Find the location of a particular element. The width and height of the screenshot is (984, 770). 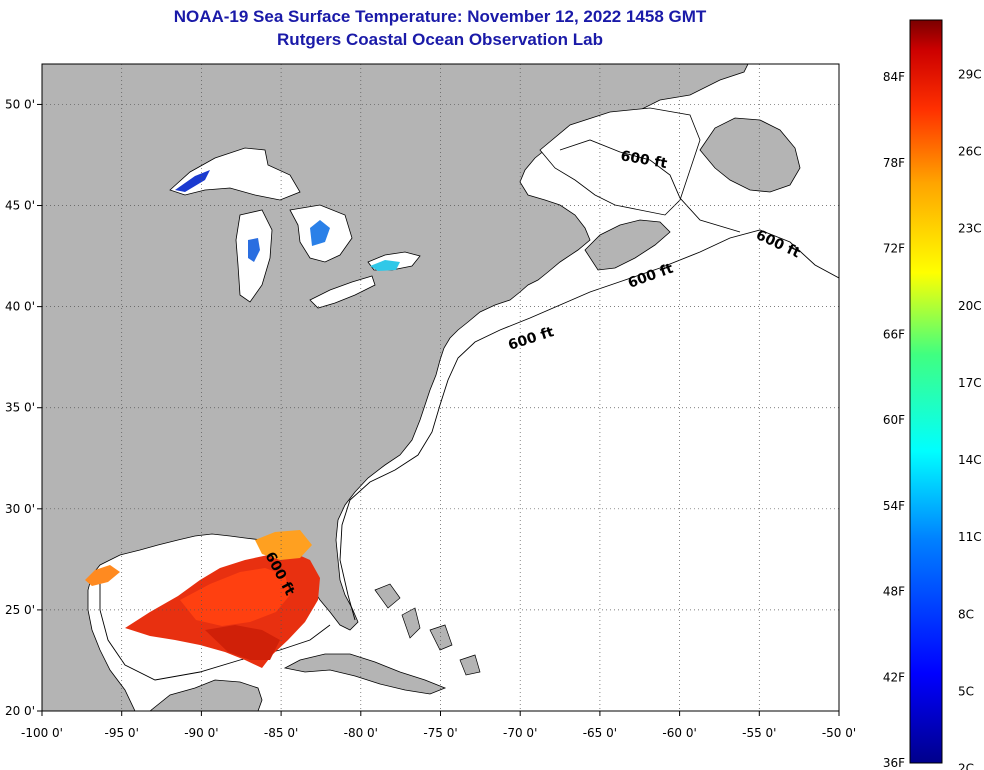

colorbar-c-label: 29C is located at coordinates (970, 74).